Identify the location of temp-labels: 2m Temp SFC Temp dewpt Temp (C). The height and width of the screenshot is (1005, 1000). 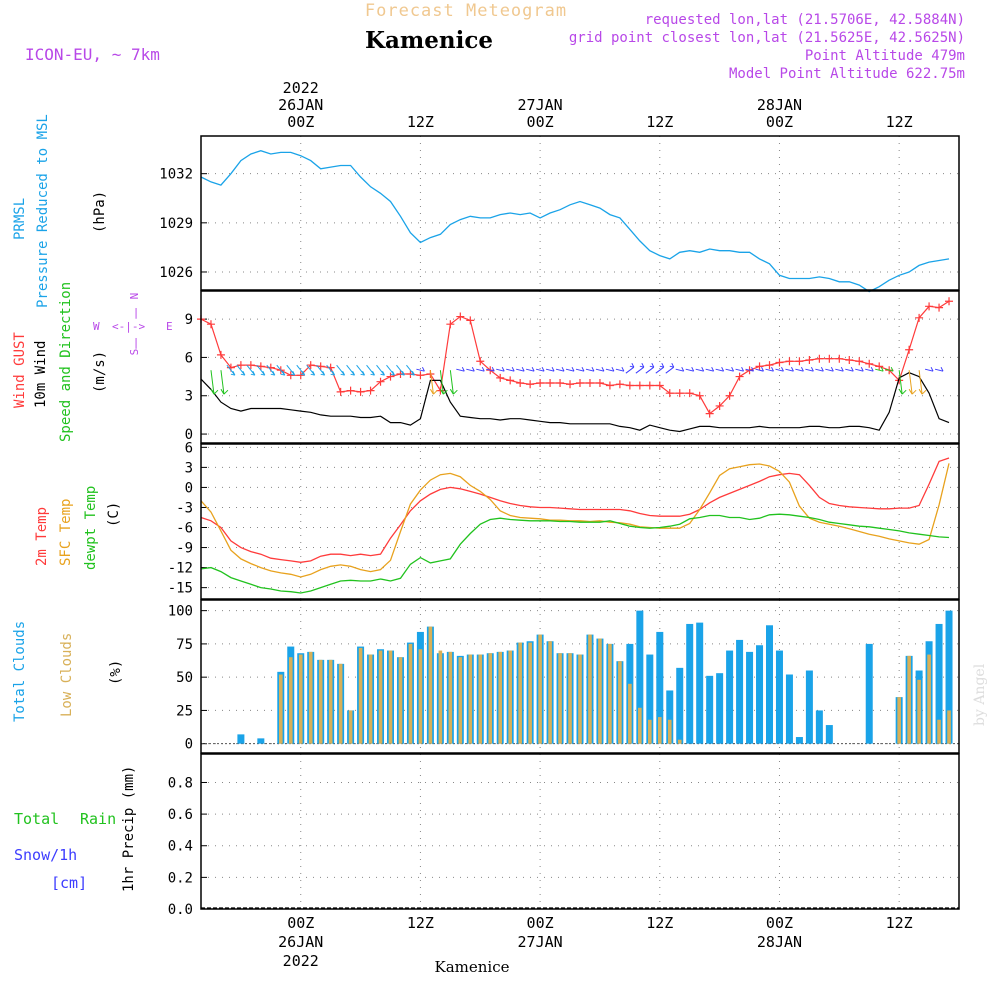
(78, 528).